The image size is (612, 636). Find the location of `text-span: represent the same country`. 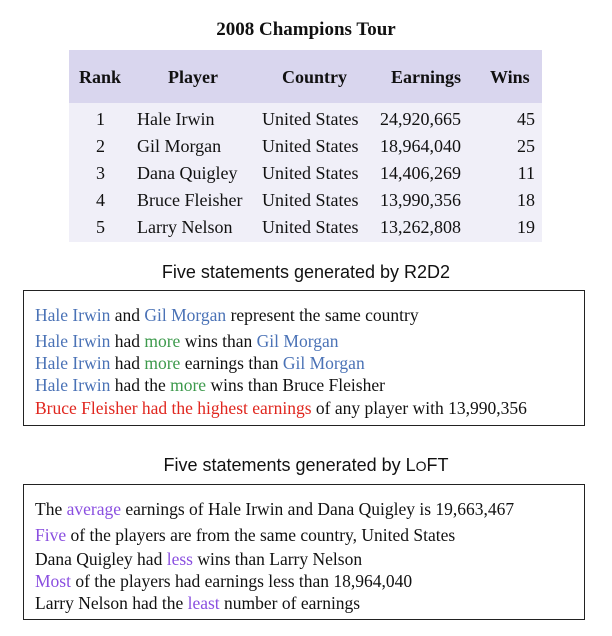

text-span: represent the same country is located at coordinates (322, 315).